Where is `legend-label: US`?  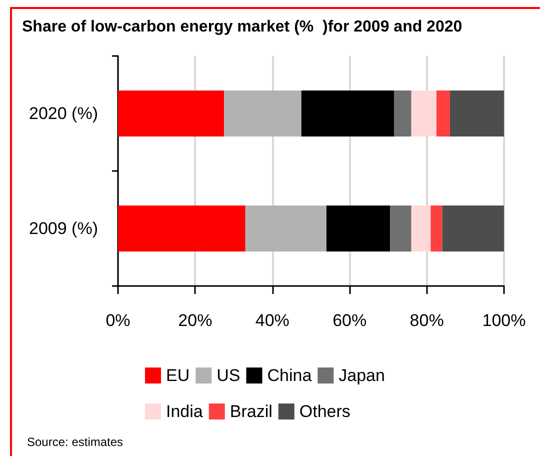
legend-label: US is located at coordinates (228, 375).